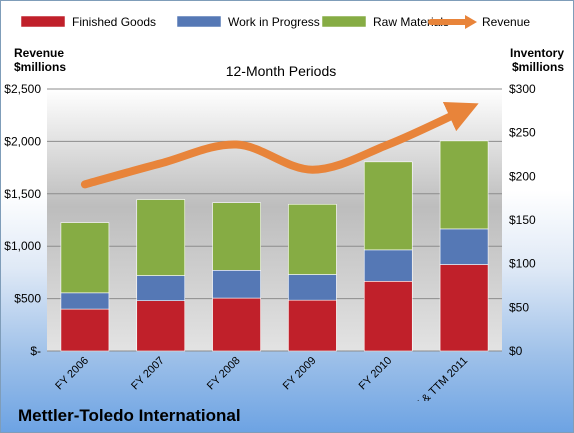 This screenshot has height=433, width=574. I want to click on legend-label-raw-materials: Raw Materials, so click(411, 22).